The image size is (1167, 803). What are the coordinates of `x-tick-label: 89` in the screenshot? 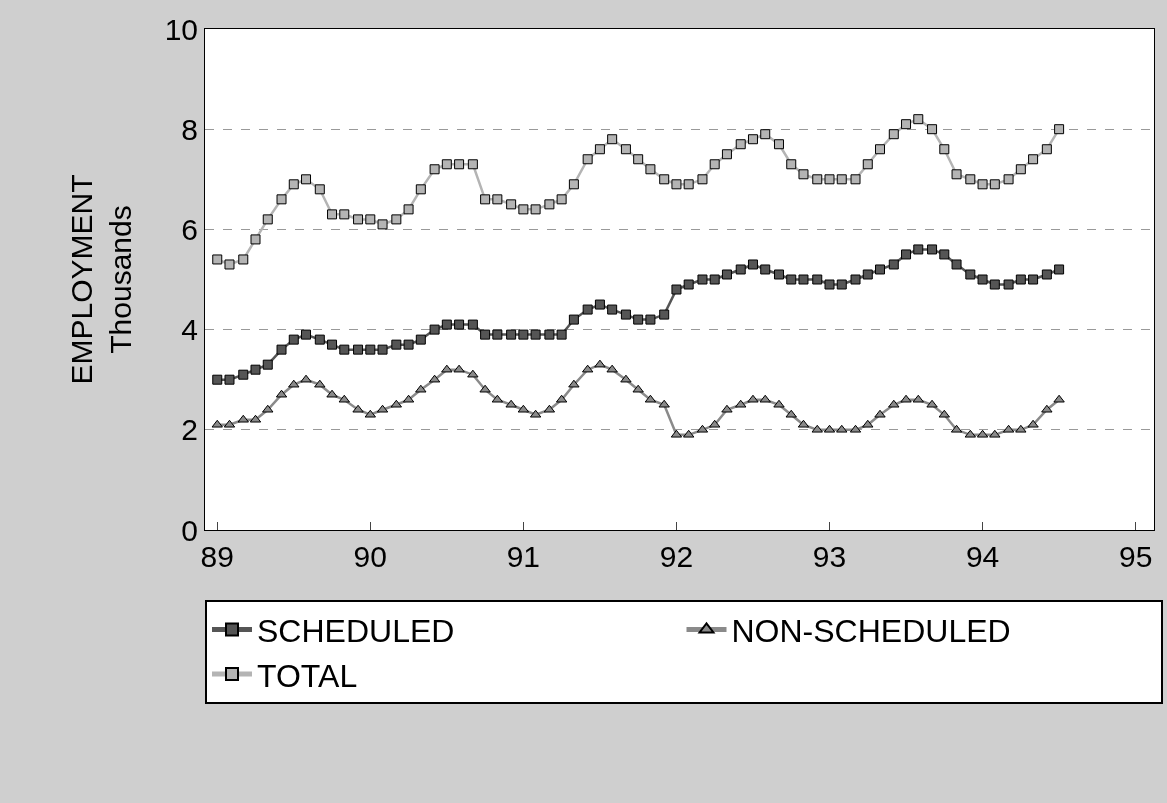 It's located at (217, 556).